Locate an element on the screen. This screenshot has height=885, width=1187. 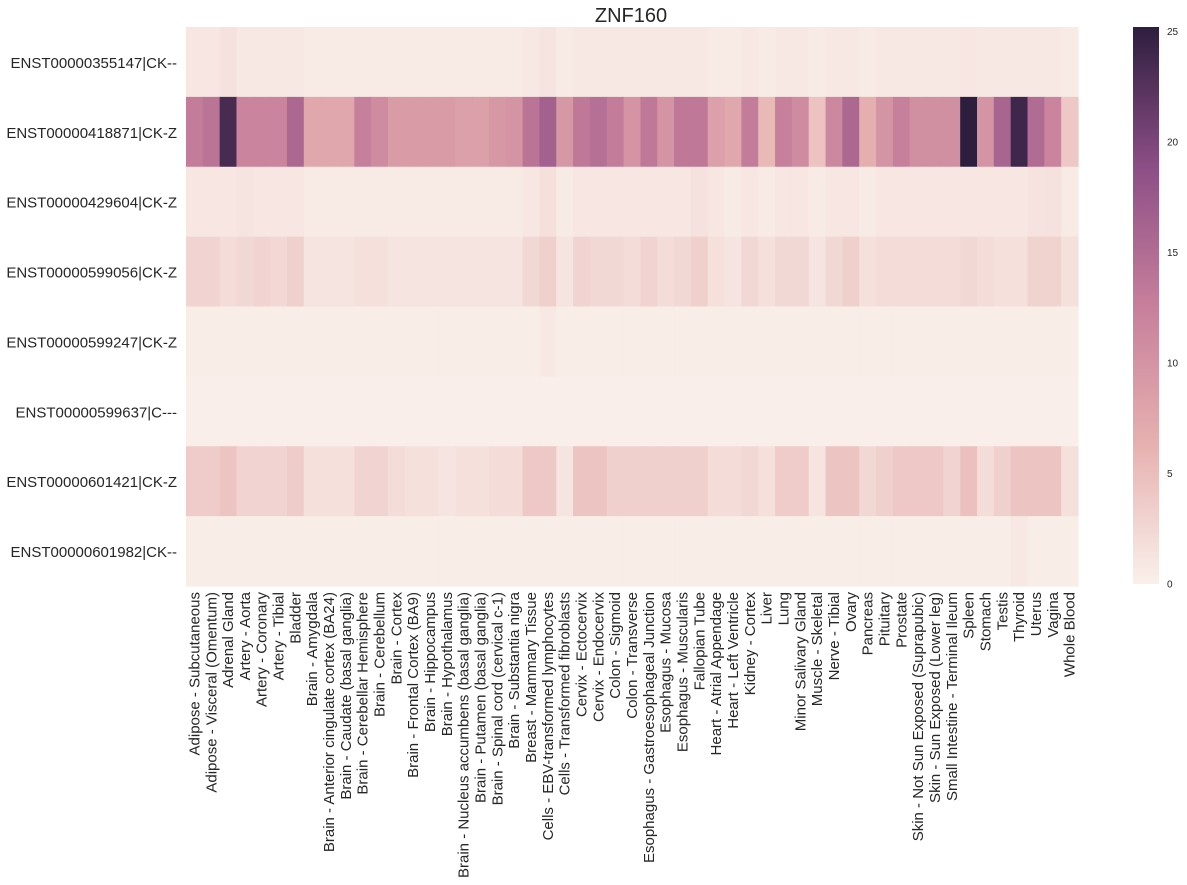
row-label: ENST00000599056|CK-Z is located at coordinates (91, 273).